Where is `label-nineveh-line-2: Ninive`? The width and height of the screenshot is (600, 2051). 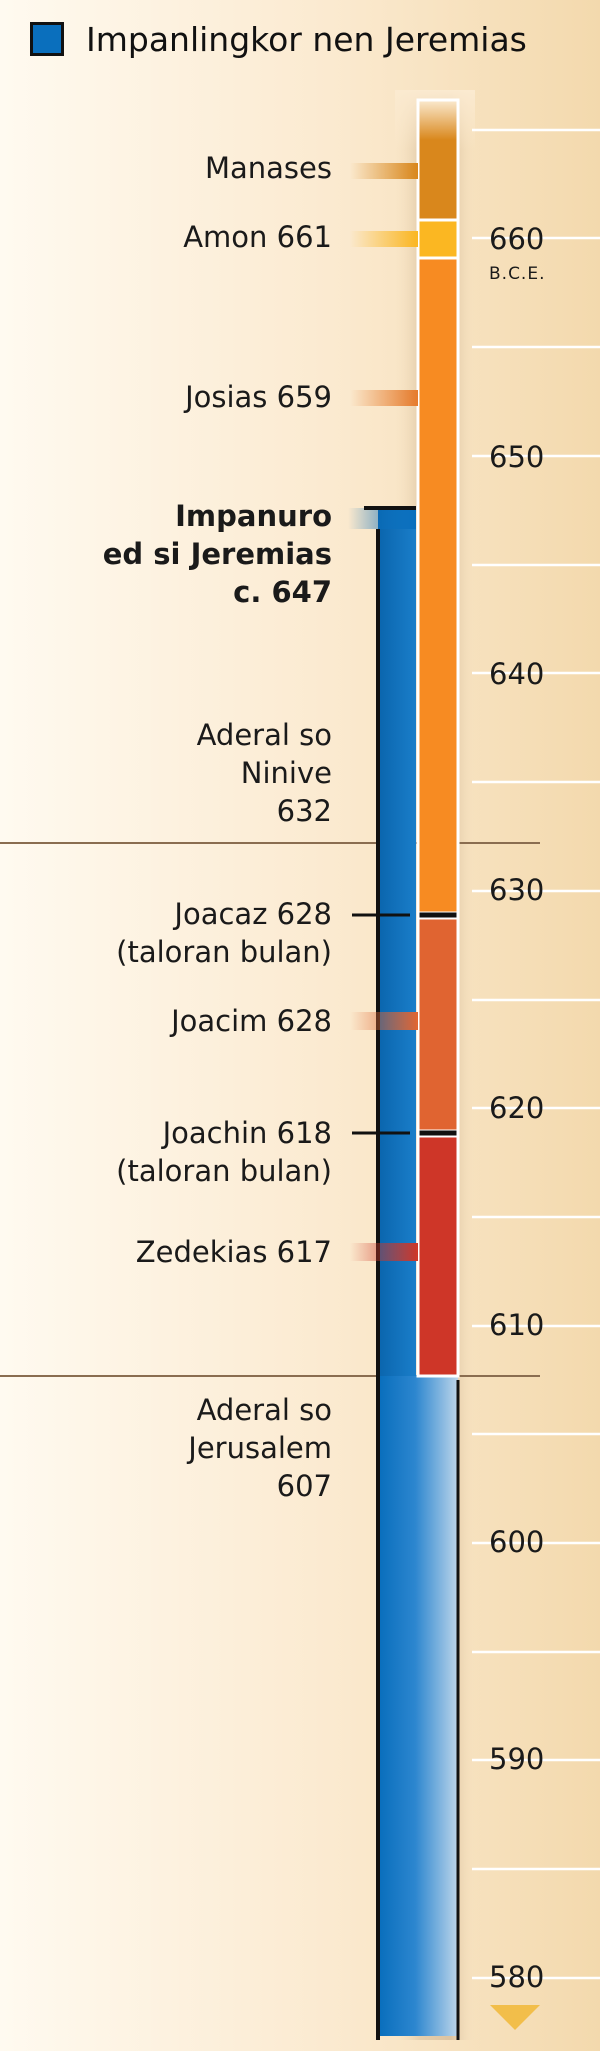 label-nineveh-line-2: Ninive is located at coordinates (286, 773).